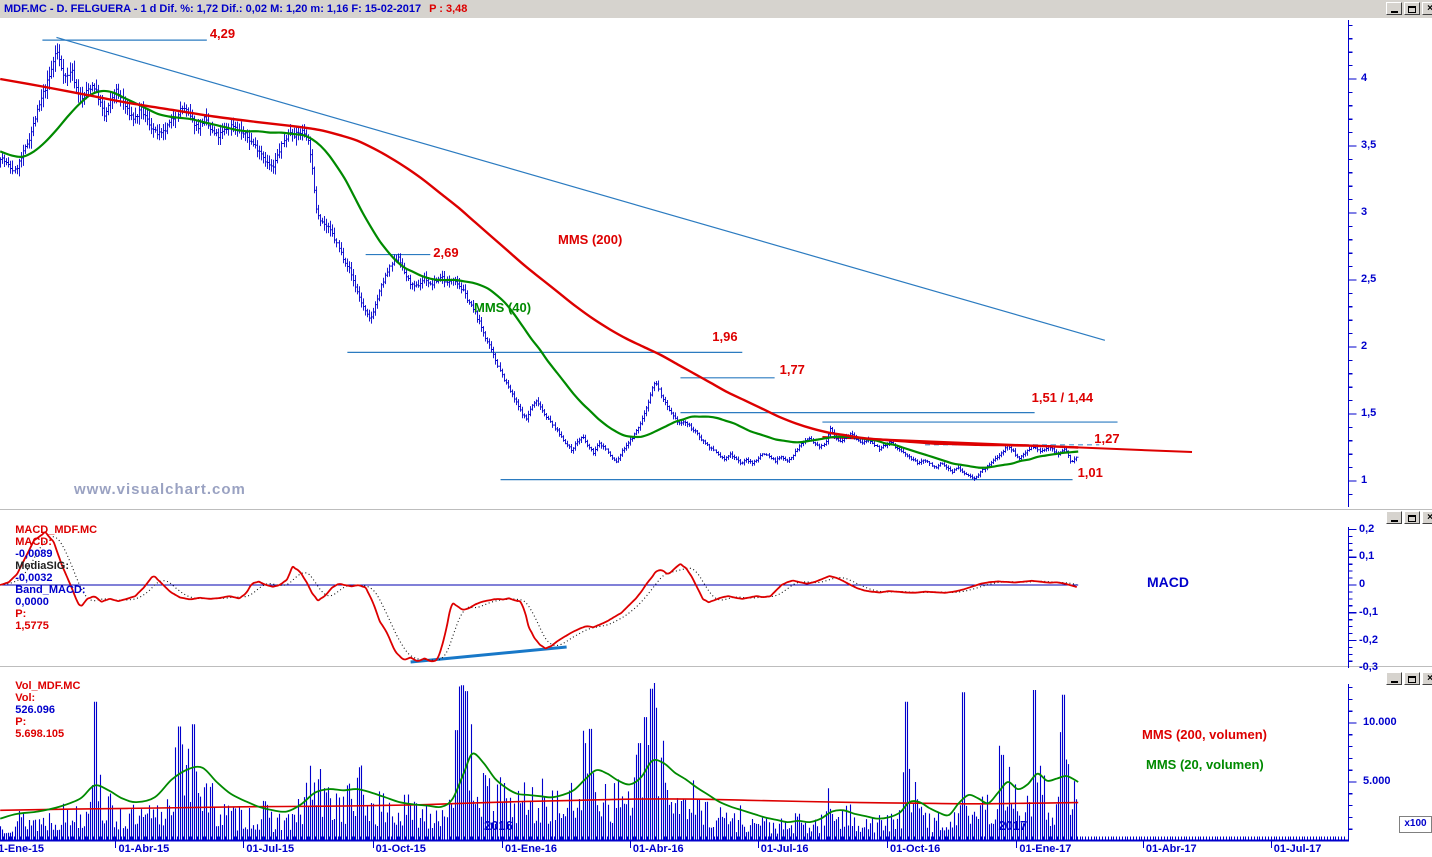 The width and height of the screenshot is (1432, 857). Describe the element at coordinates (34, 578) in the screenshot. I see `mediasig-value: -0,0032` at that location.